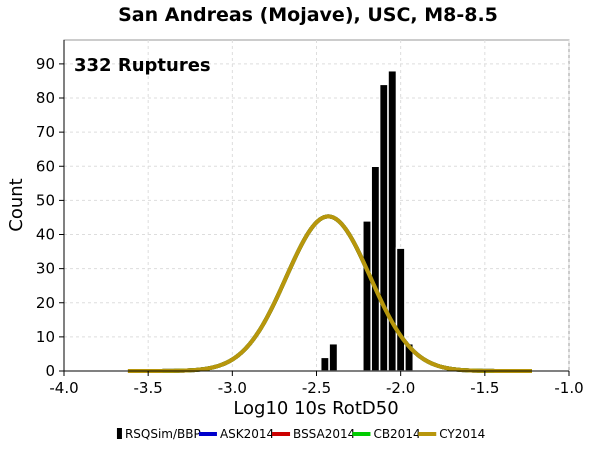 This screenshot has height=454, width=600. I want to click on x-tick-label: -1.0, so click(568, 388).